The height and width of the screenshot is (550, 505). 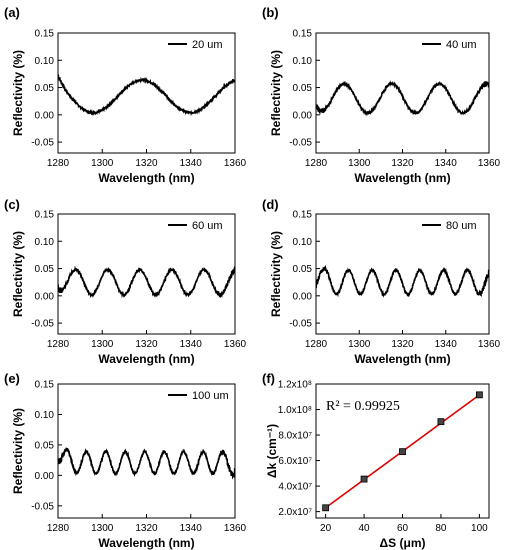 I want to click on x-tick-label: 40, so click(x=364, y=528).